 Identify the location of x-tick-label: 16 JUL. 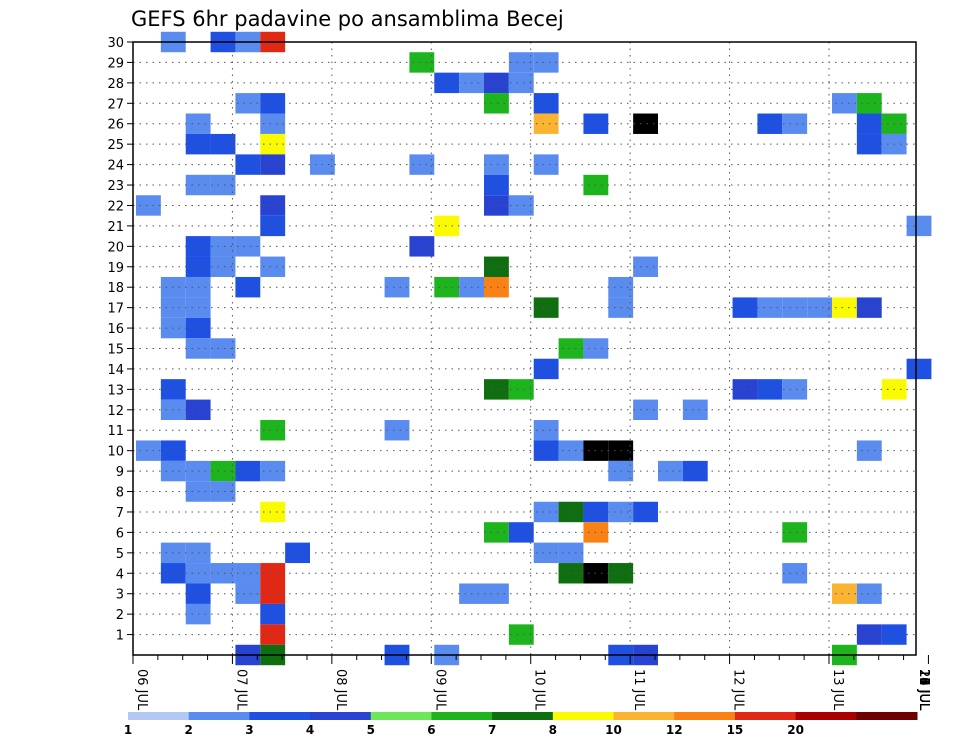
(923, 690).